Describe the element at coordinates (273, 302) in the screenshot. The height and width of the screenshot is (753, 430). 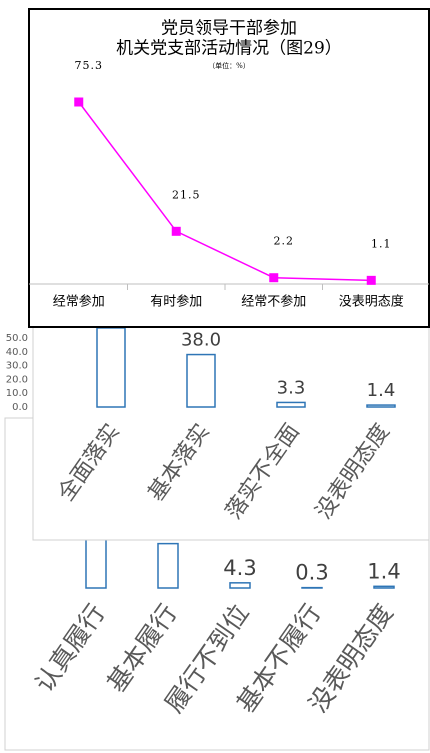
I see `x-tick-label: 经常不参加` at that location.